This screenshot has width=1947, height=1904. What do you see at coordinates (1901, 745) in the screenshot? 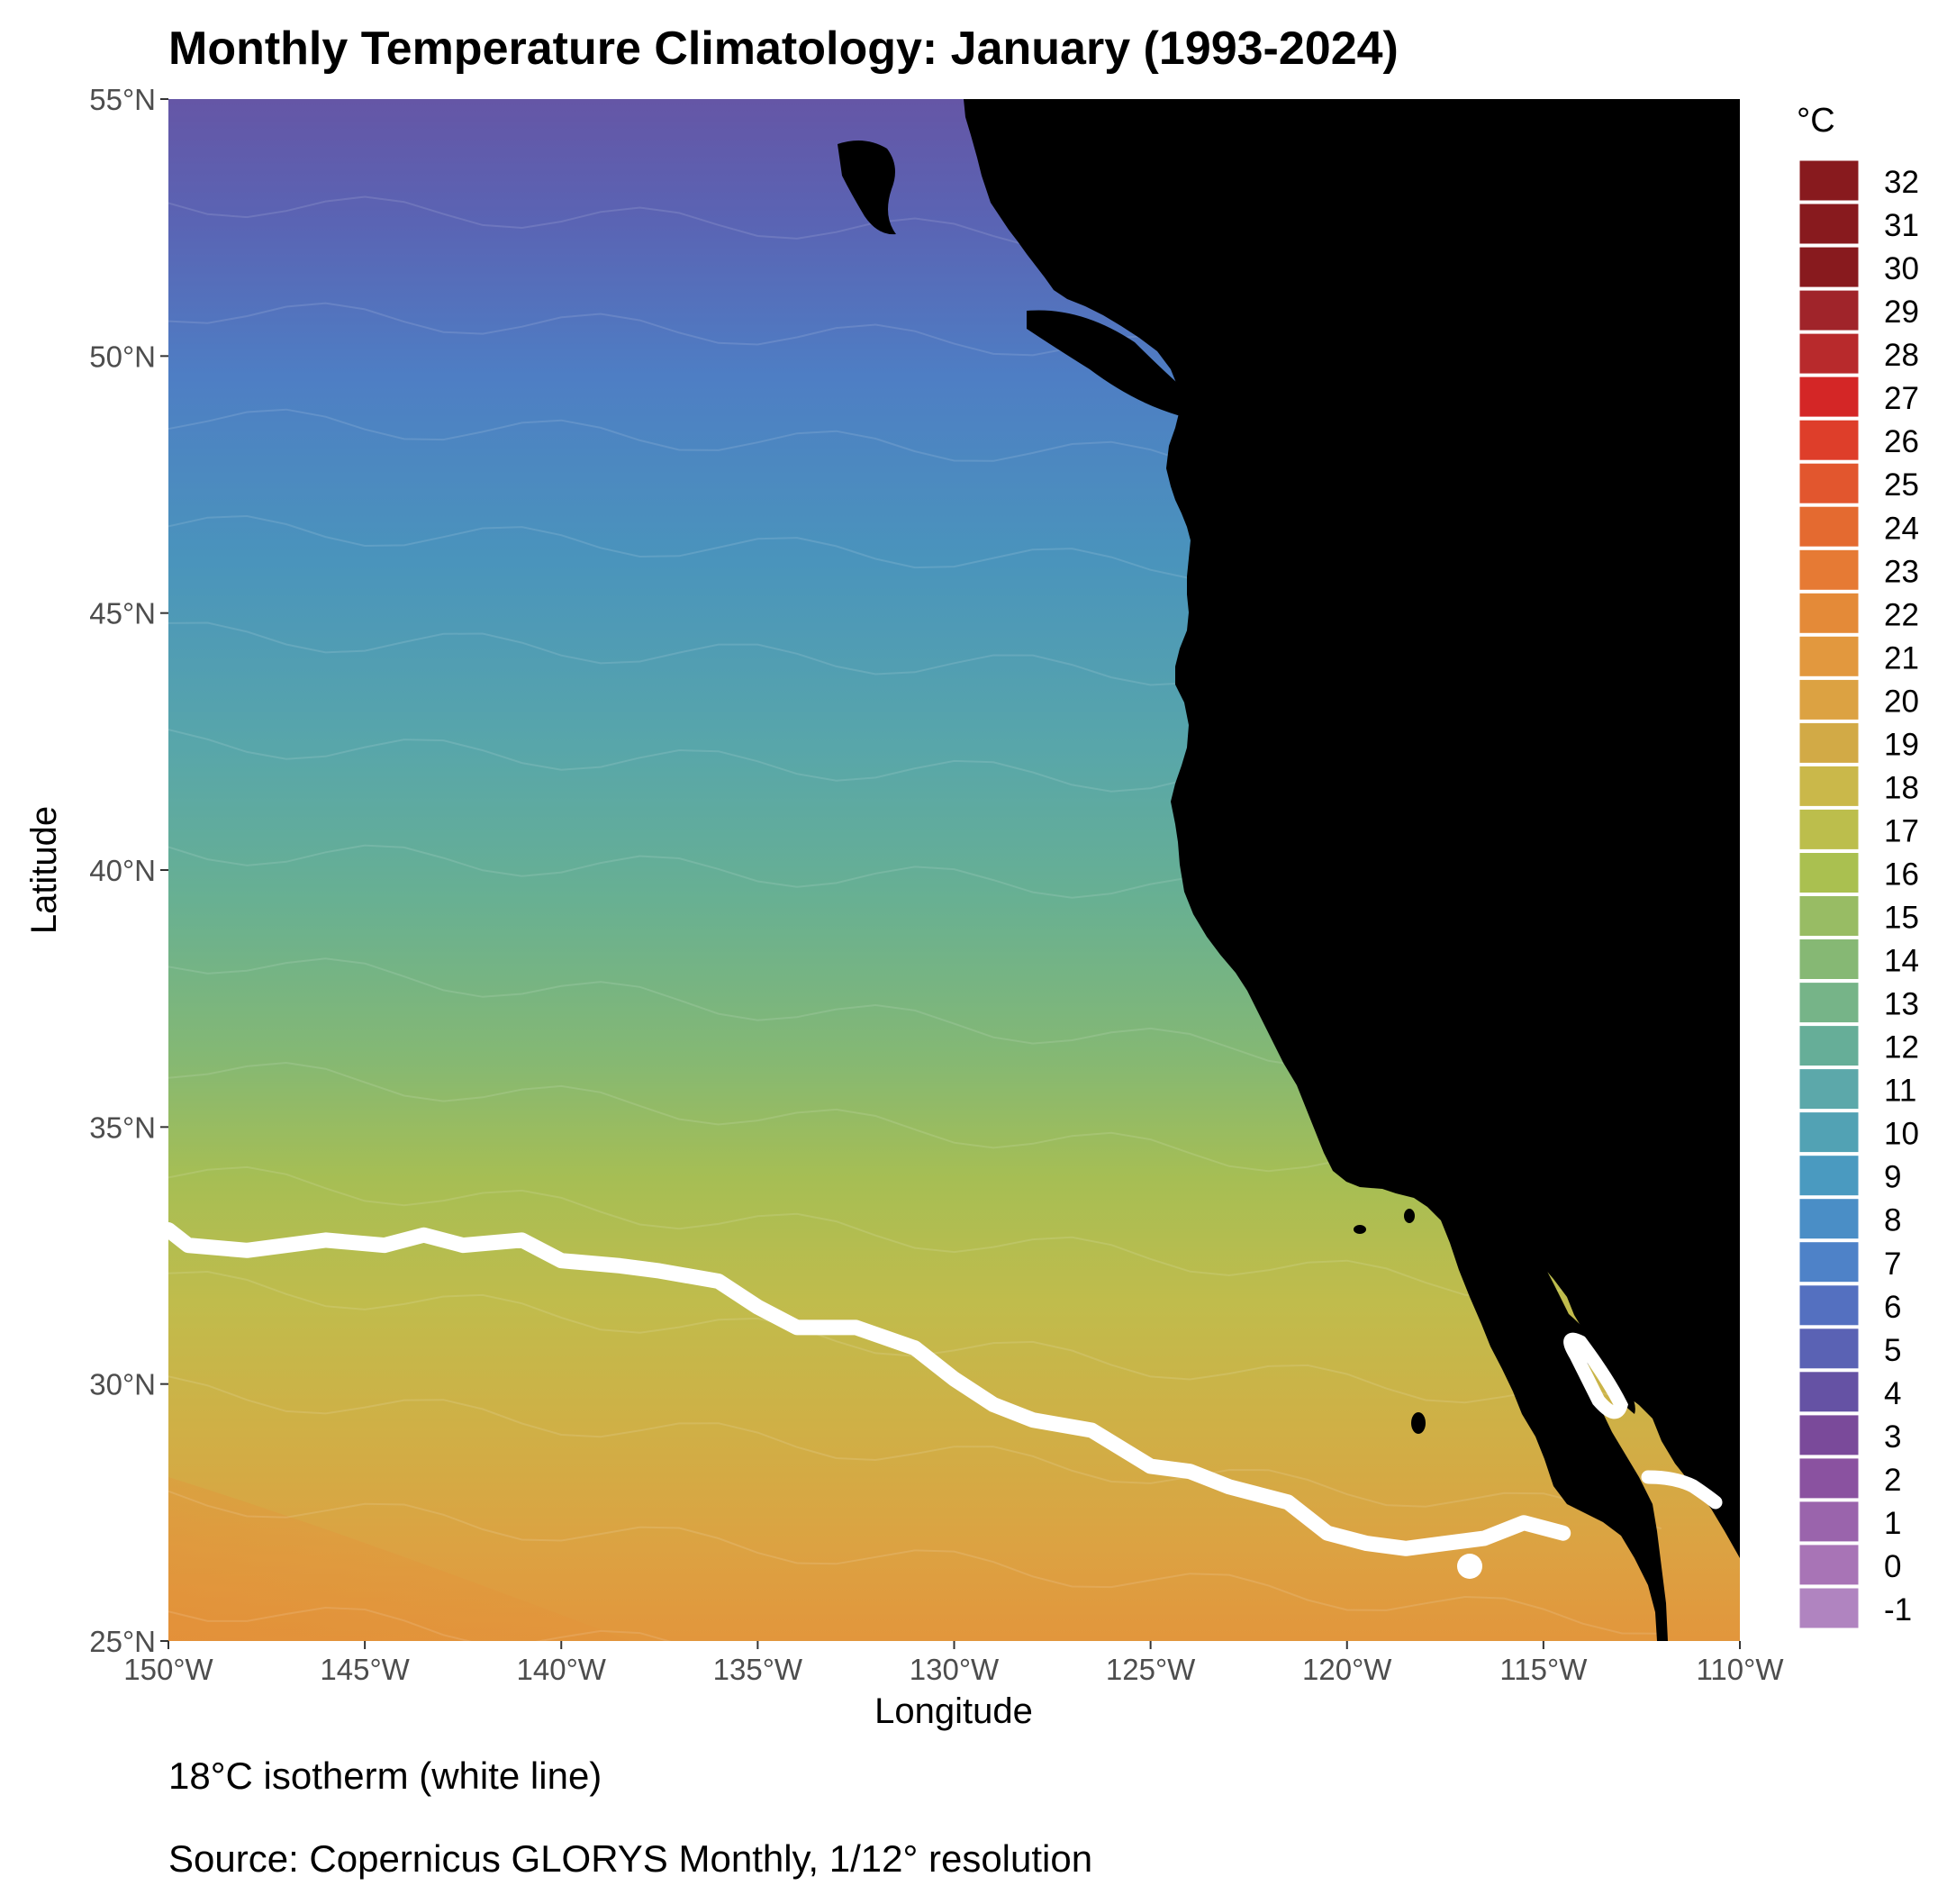
I see `legend-label: 19` at bounding box center [1901, 745].